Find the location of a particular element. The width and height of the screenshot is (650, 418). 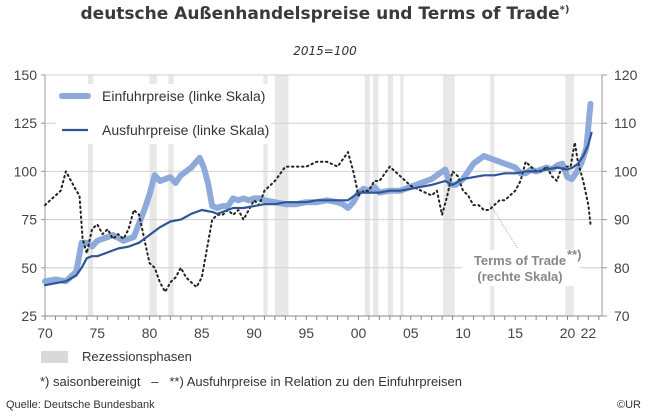

x-tick-label: 00 is located at coordinates (359, 333).